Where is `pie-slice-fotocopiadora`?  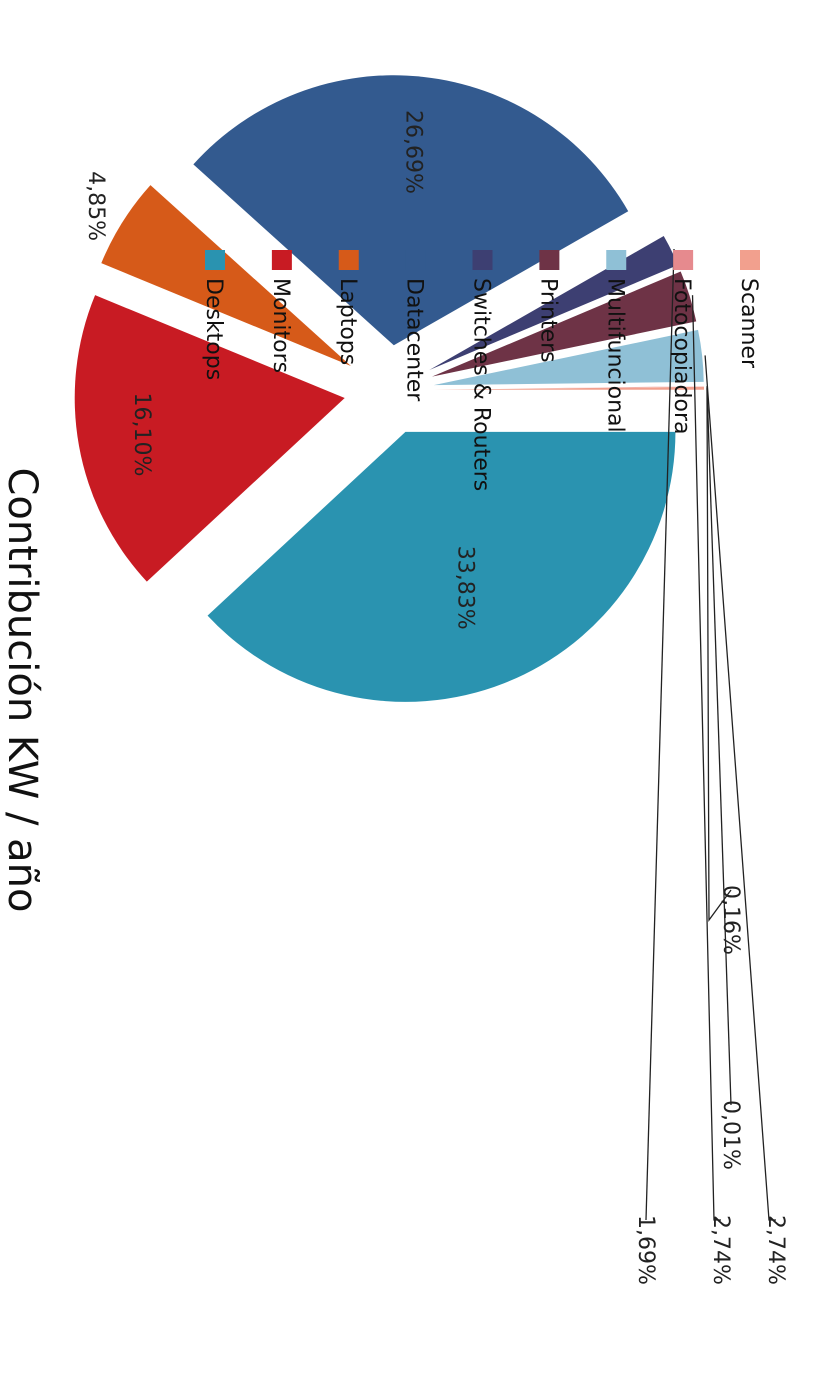 pie-slice-fotocopiadora is located at coordinates (568, 388).